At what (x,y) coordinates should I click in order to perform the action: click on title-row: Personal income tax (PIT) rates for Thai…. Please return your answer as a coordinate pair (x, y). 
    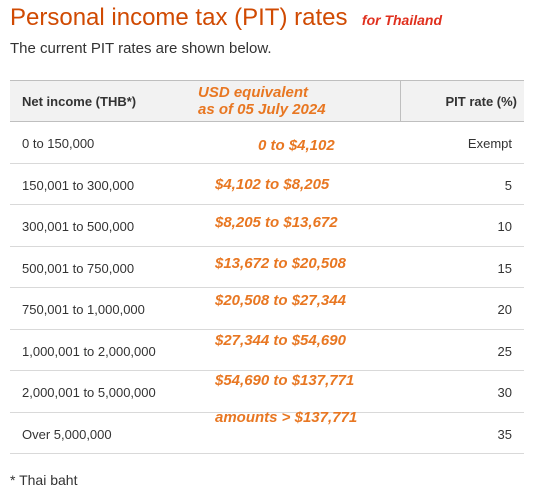
    Looking at the image, I should click on (226, 18).